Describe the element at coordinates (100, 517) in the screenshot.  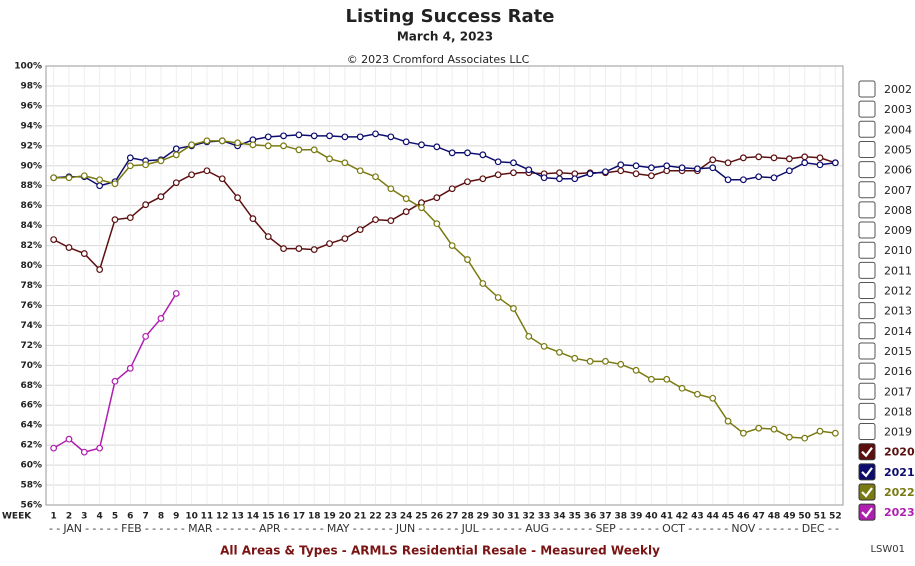
I see `x-tick-label: 4` at that location.